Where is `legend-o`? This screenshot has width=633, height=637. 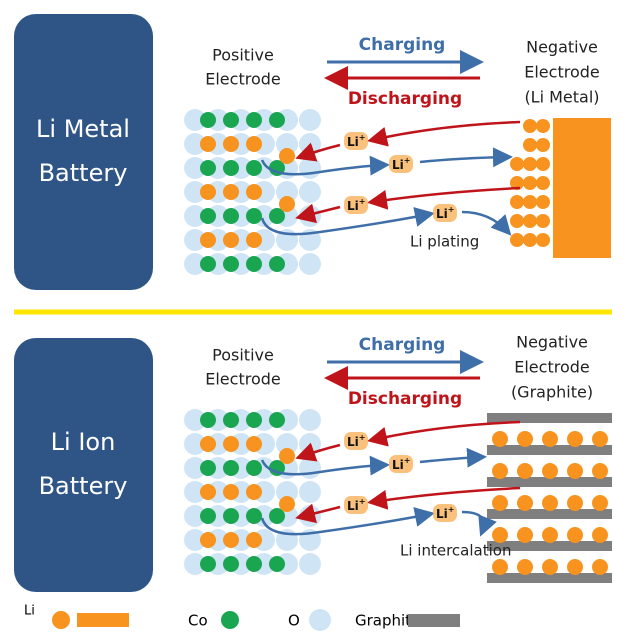
legend-o is located at coordinates (320, 620).